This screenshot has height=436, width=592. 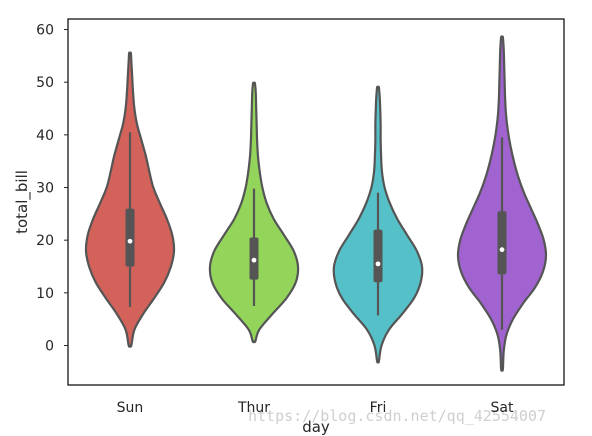 What do you see at coordinates (502, 408) in the screenshot?
I see `x-tick-label: Sat` at bounding box center [502, 408].